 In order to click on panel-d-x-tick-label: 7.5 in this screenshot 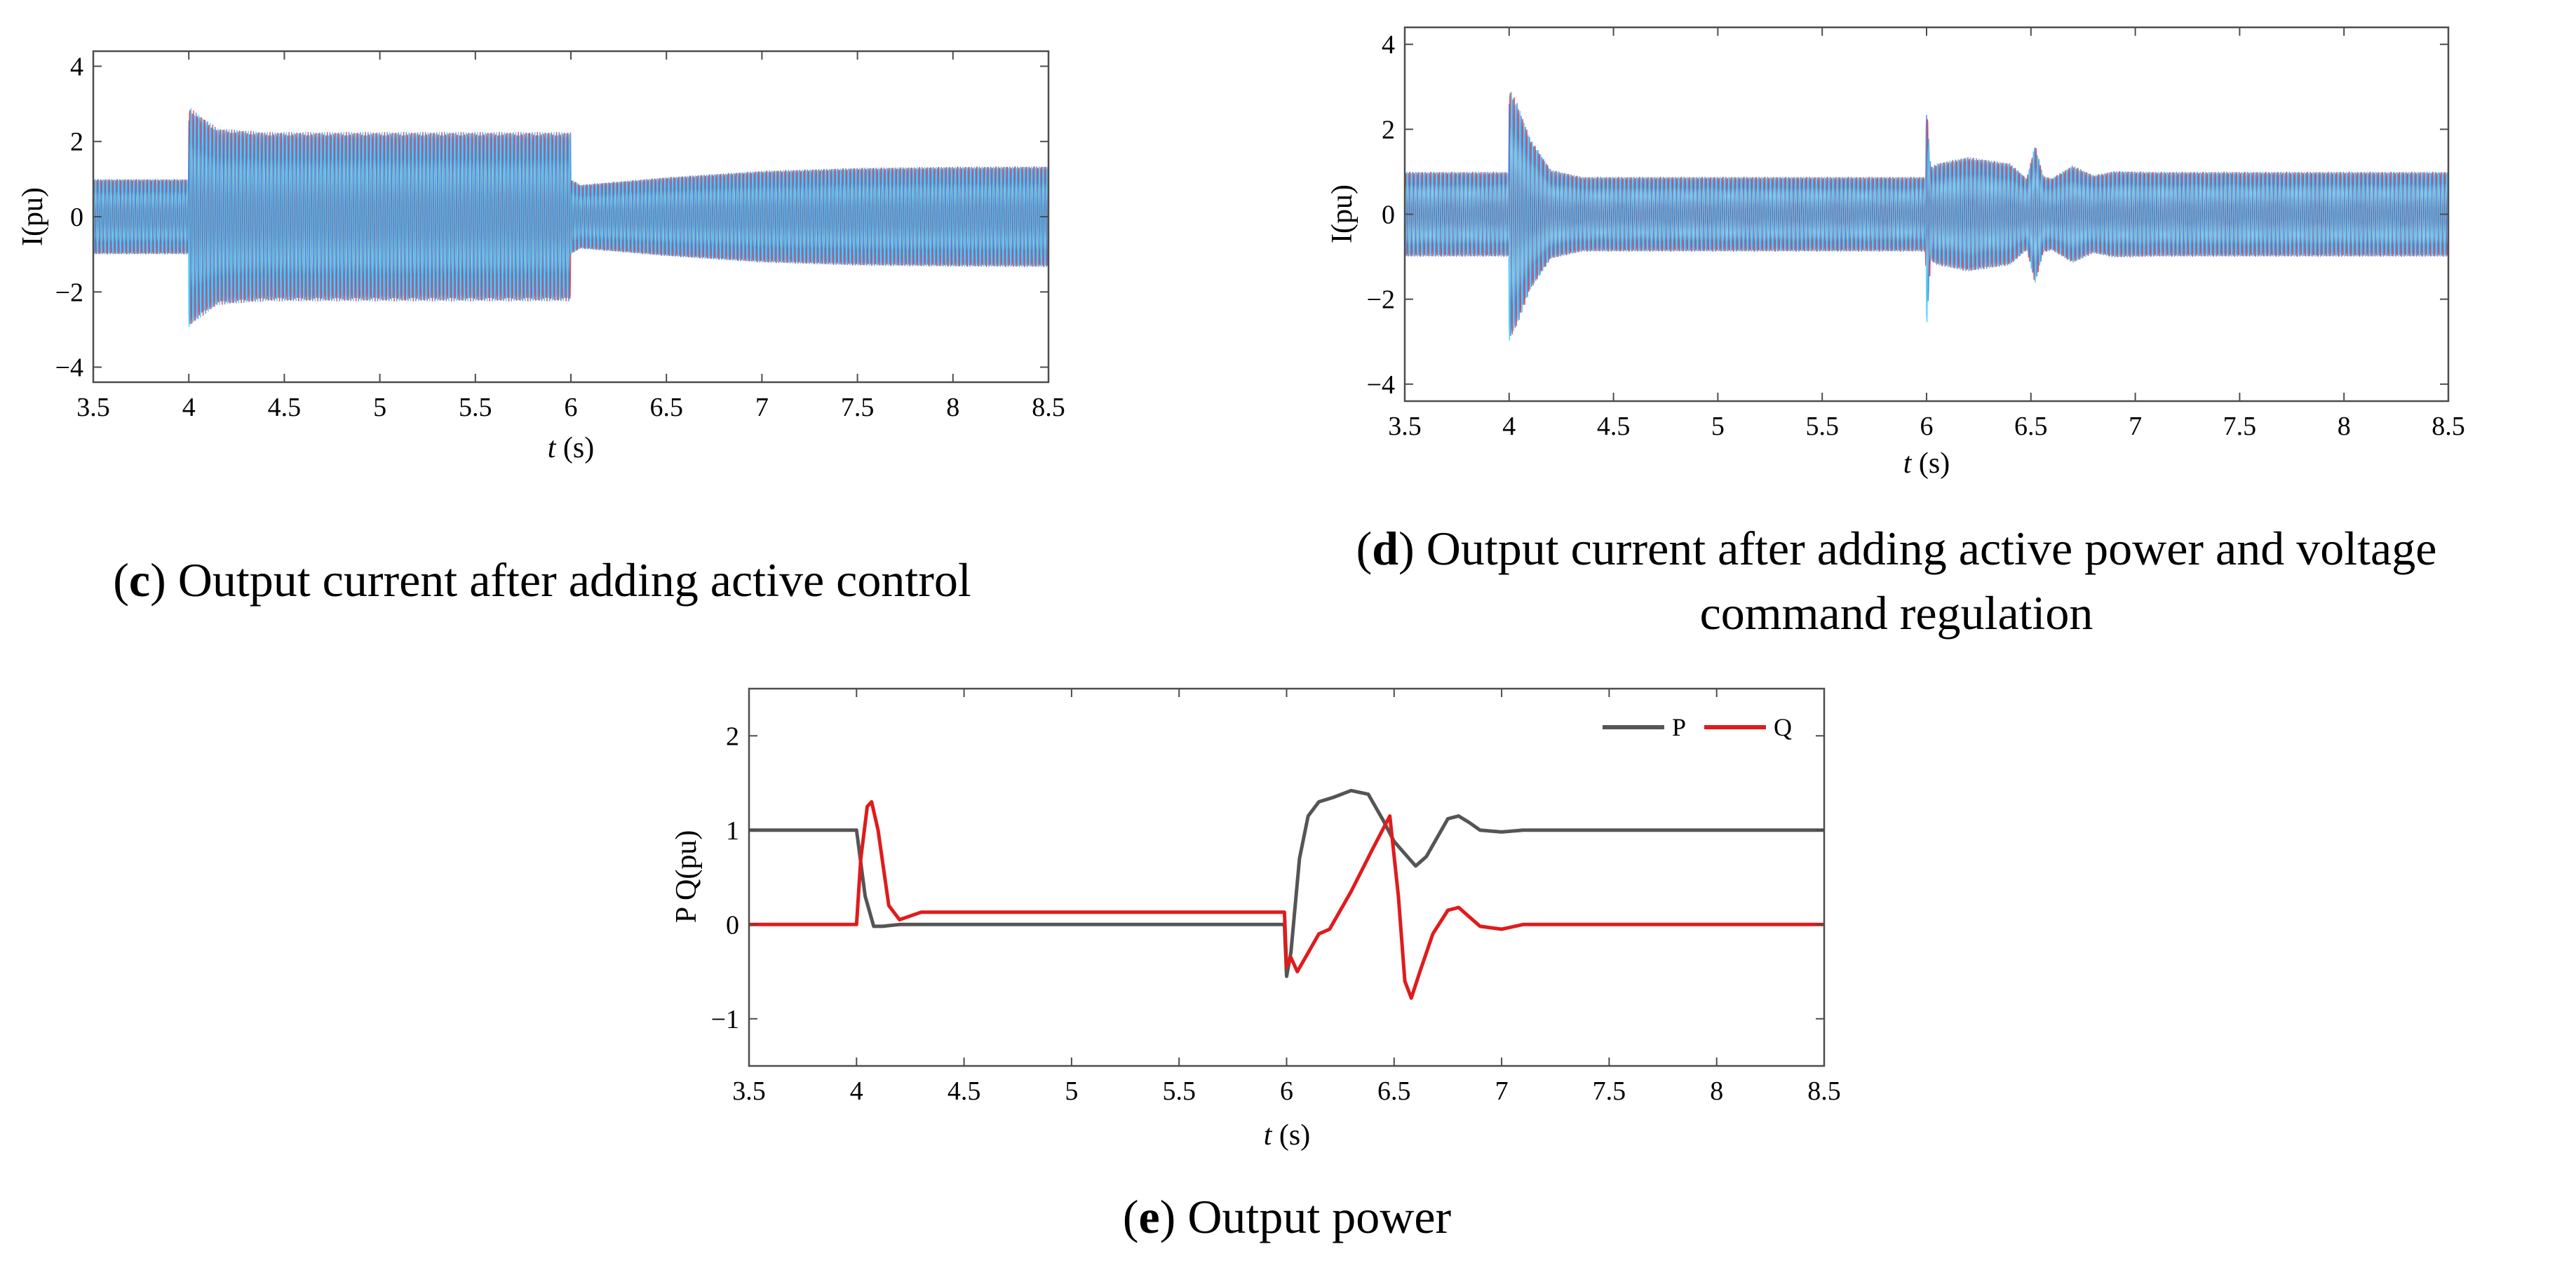, I will do `click(2240, 427)`.